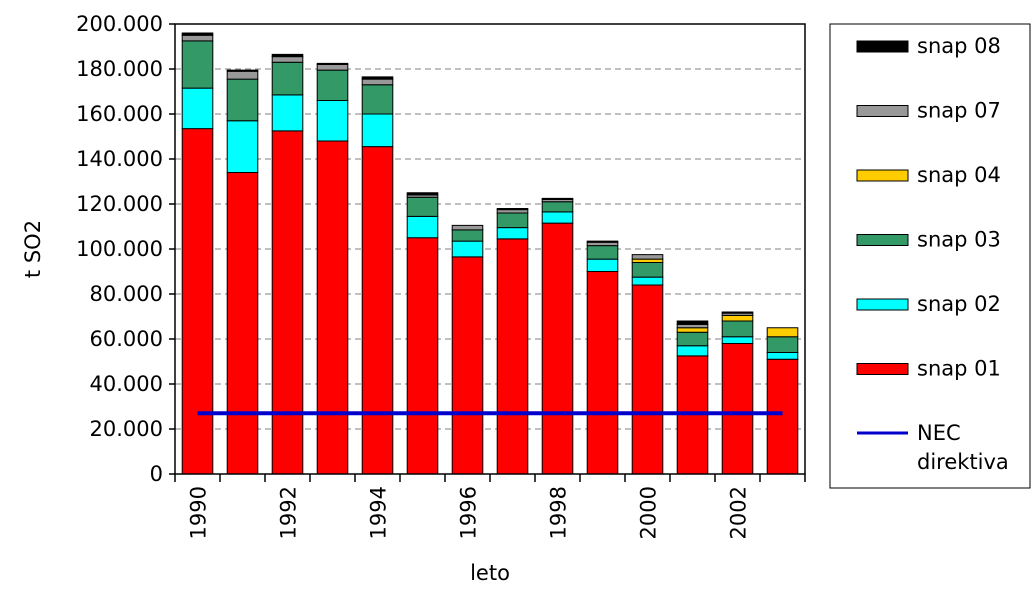  Describe the element at coordinates (126, 384) in the screenshot. I see `y-tick-label: 40.000` at that location.